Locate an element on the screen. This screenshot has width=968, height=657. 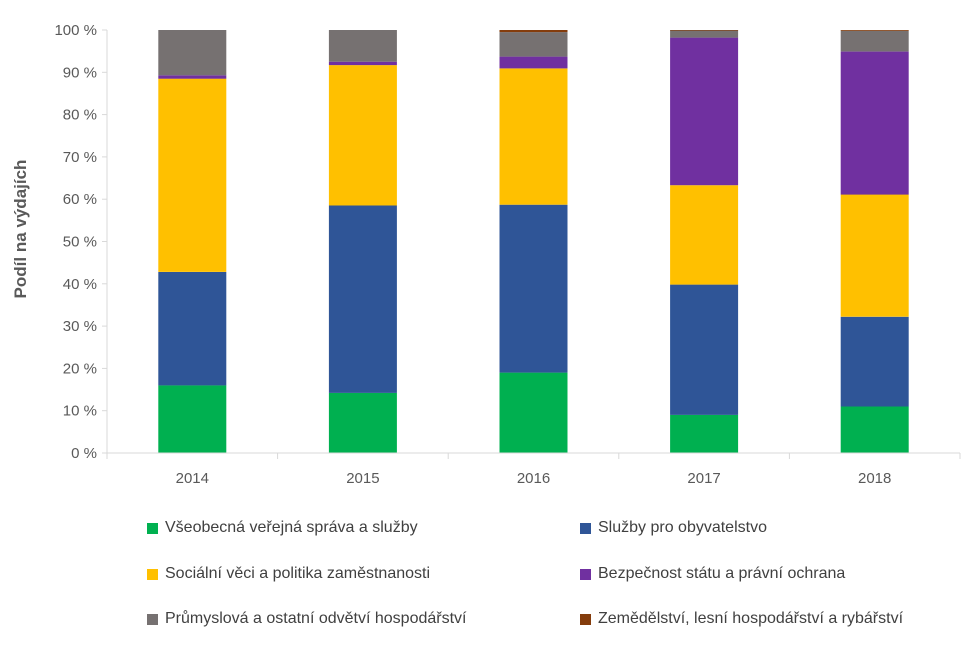
x-tick-label: 2017 is located at coordinates (703, 478).